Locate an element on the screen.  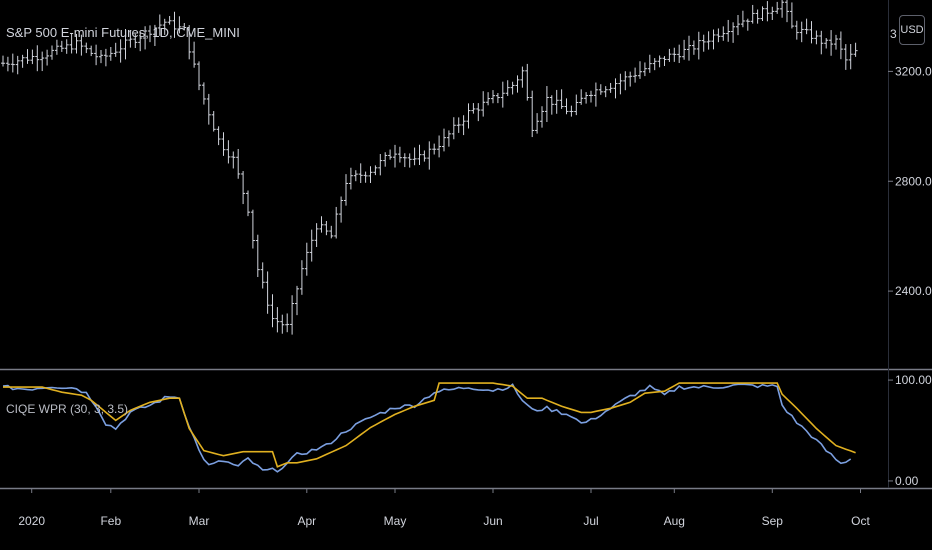
time-tick-label: Aug is located at coordinates (674, 521).